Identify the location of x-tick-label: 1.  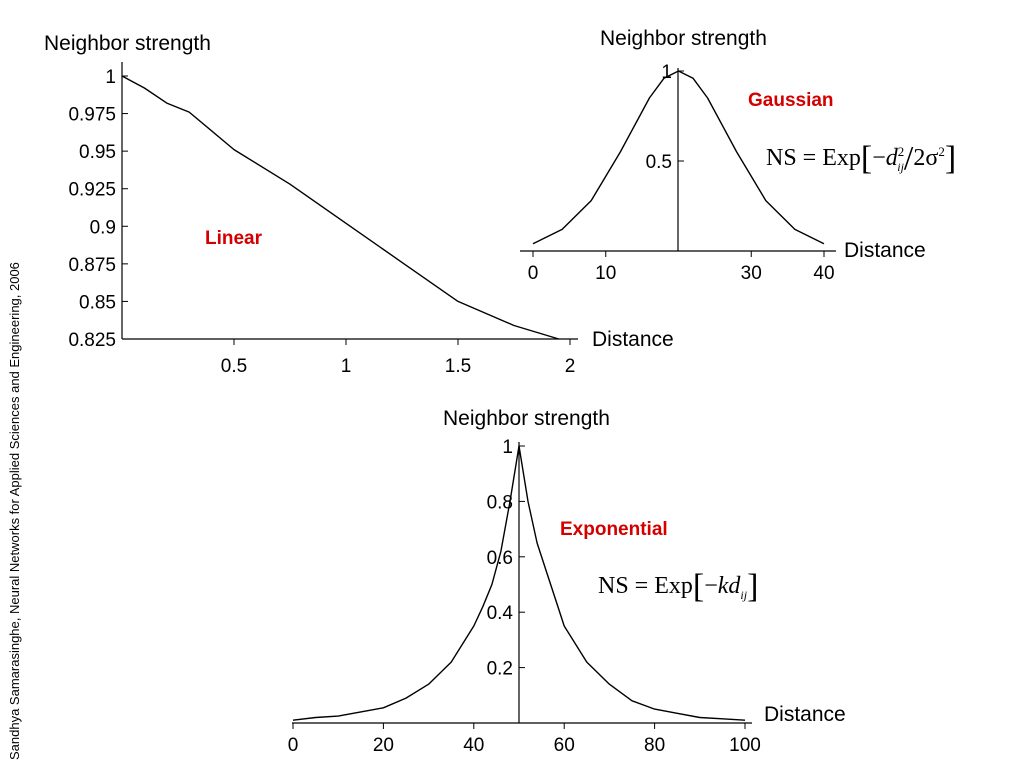
(346, 366).